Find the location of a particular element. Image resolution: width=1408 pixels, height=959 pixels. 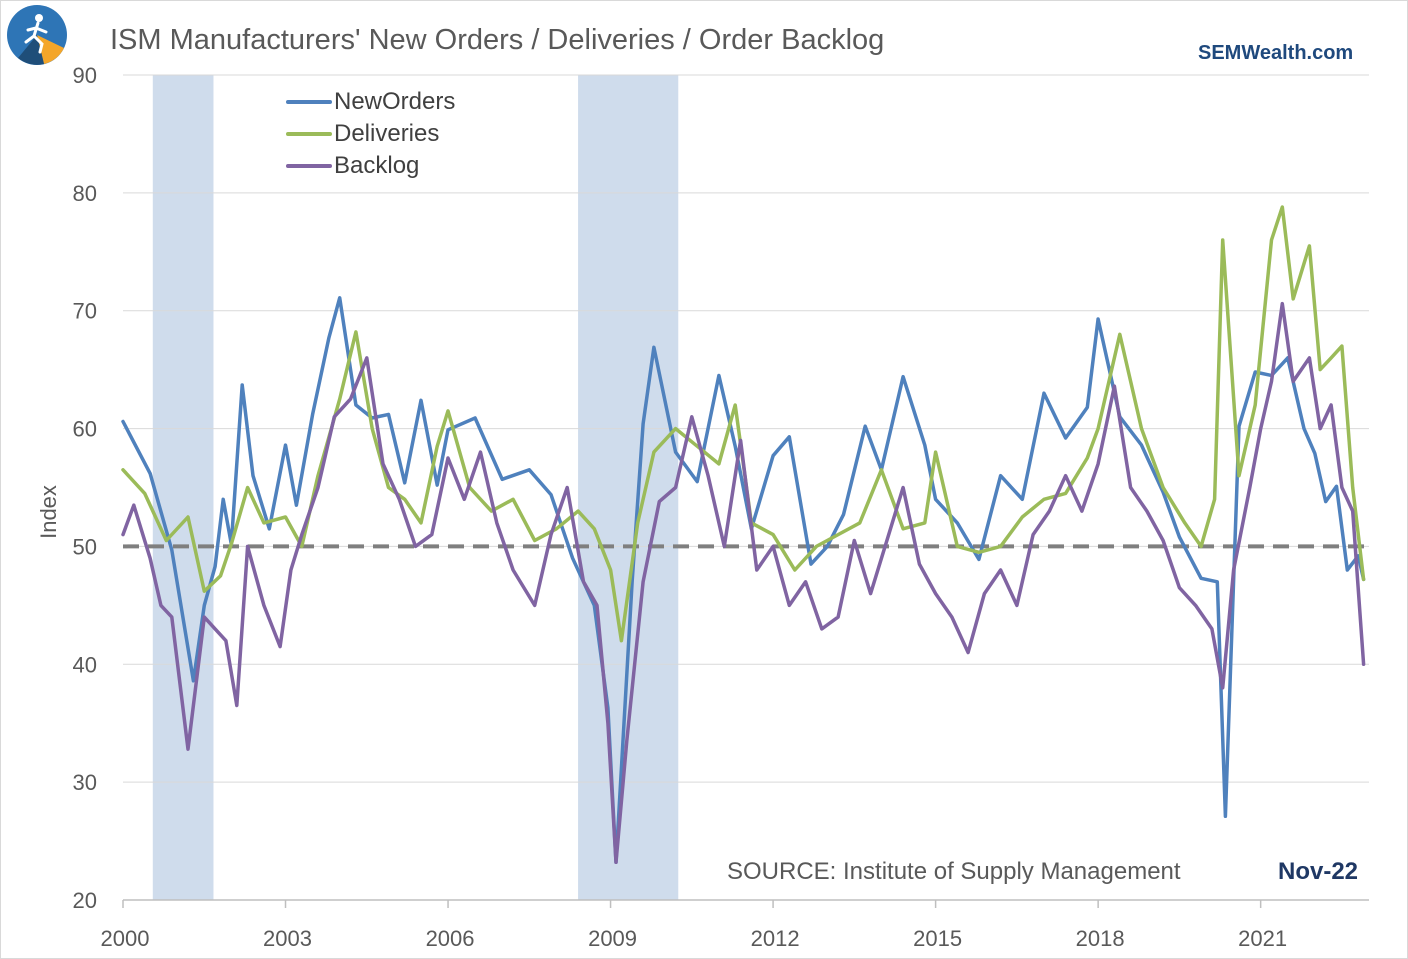

y-tick-label-80: 80 is located at coordinates (85, 193).